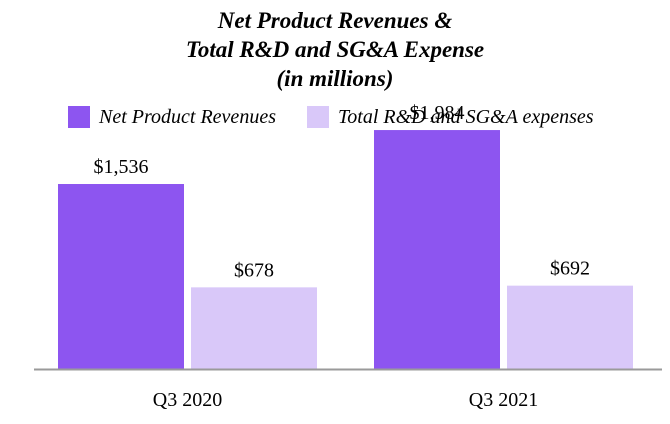  I want to click on legend-label-total-rd-sga: Total R&D and SG&A expenses, so click(466, 116).